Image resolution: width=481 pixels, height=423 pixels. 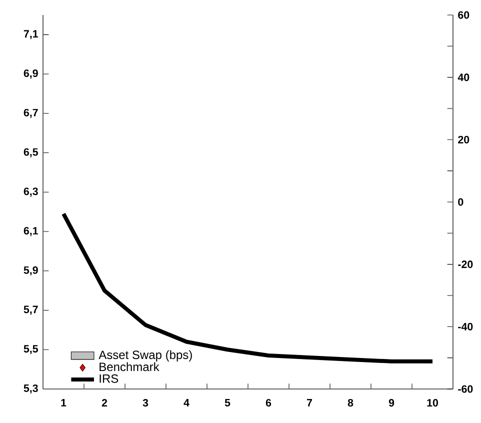 I want to click on x-tick-label: 7, so click(x=309, y=402).